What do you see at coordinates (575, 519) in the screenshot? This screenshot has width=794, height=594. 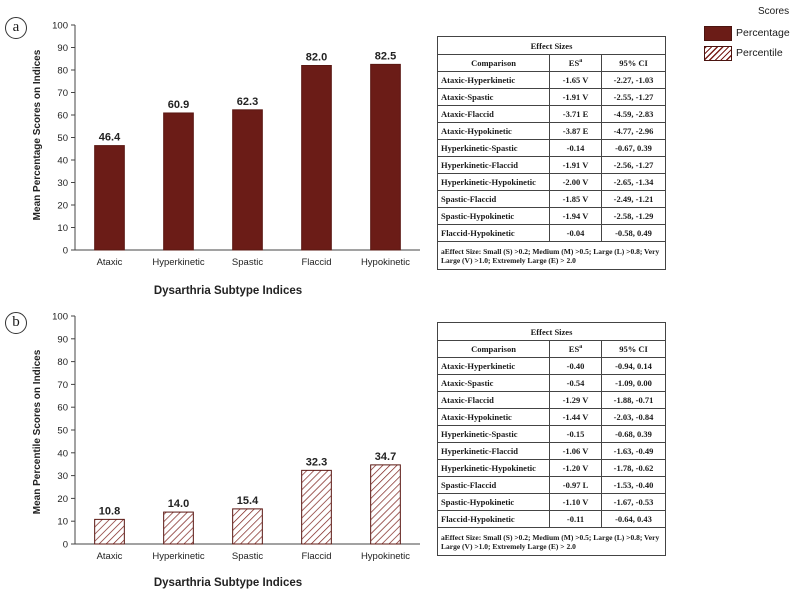 I see `table-cell: -0.11` at bounding box center [575, 519].